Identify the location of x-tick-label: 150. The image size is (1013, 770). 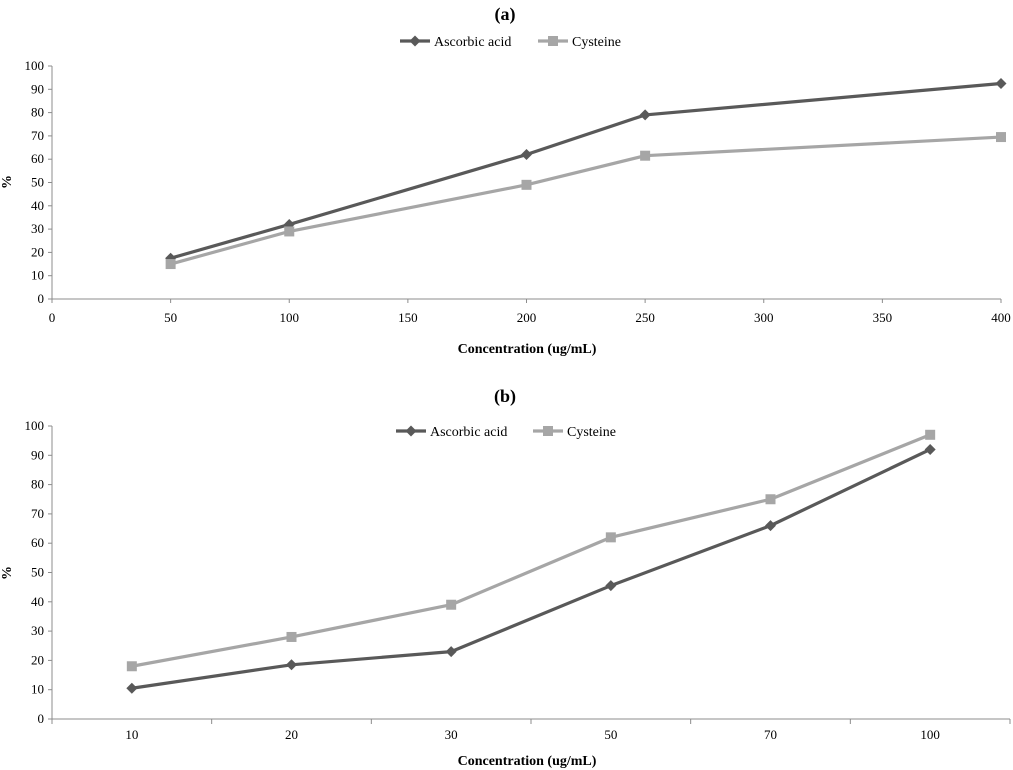
(408, 317).